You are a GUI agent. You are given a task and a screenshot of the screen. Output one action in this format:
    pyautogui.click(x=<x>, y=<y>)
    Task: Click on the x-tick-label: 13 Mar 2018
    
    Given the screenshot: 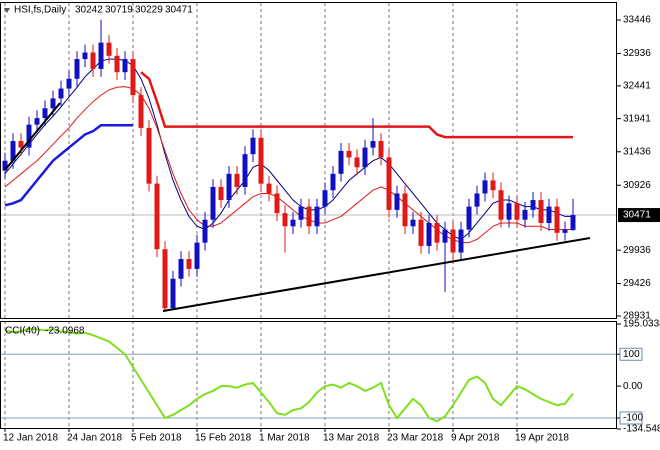 What is the action you would take?
    pyautogui.click(x=351, y=438)
    